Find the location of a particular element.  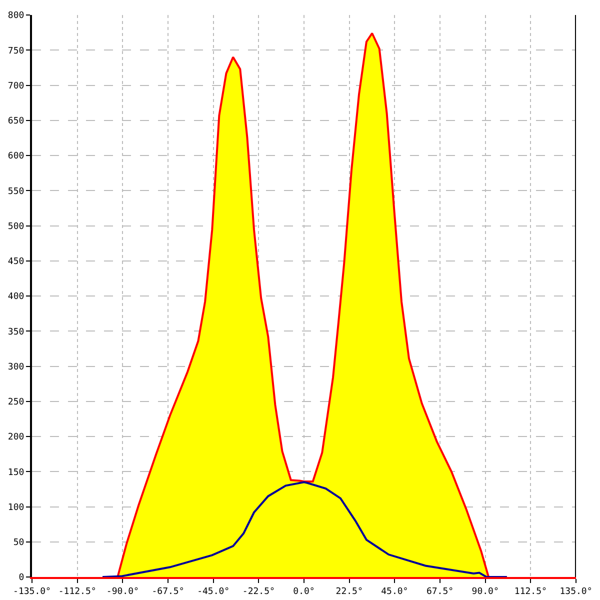

line-series is located at coordinates (305, 529).